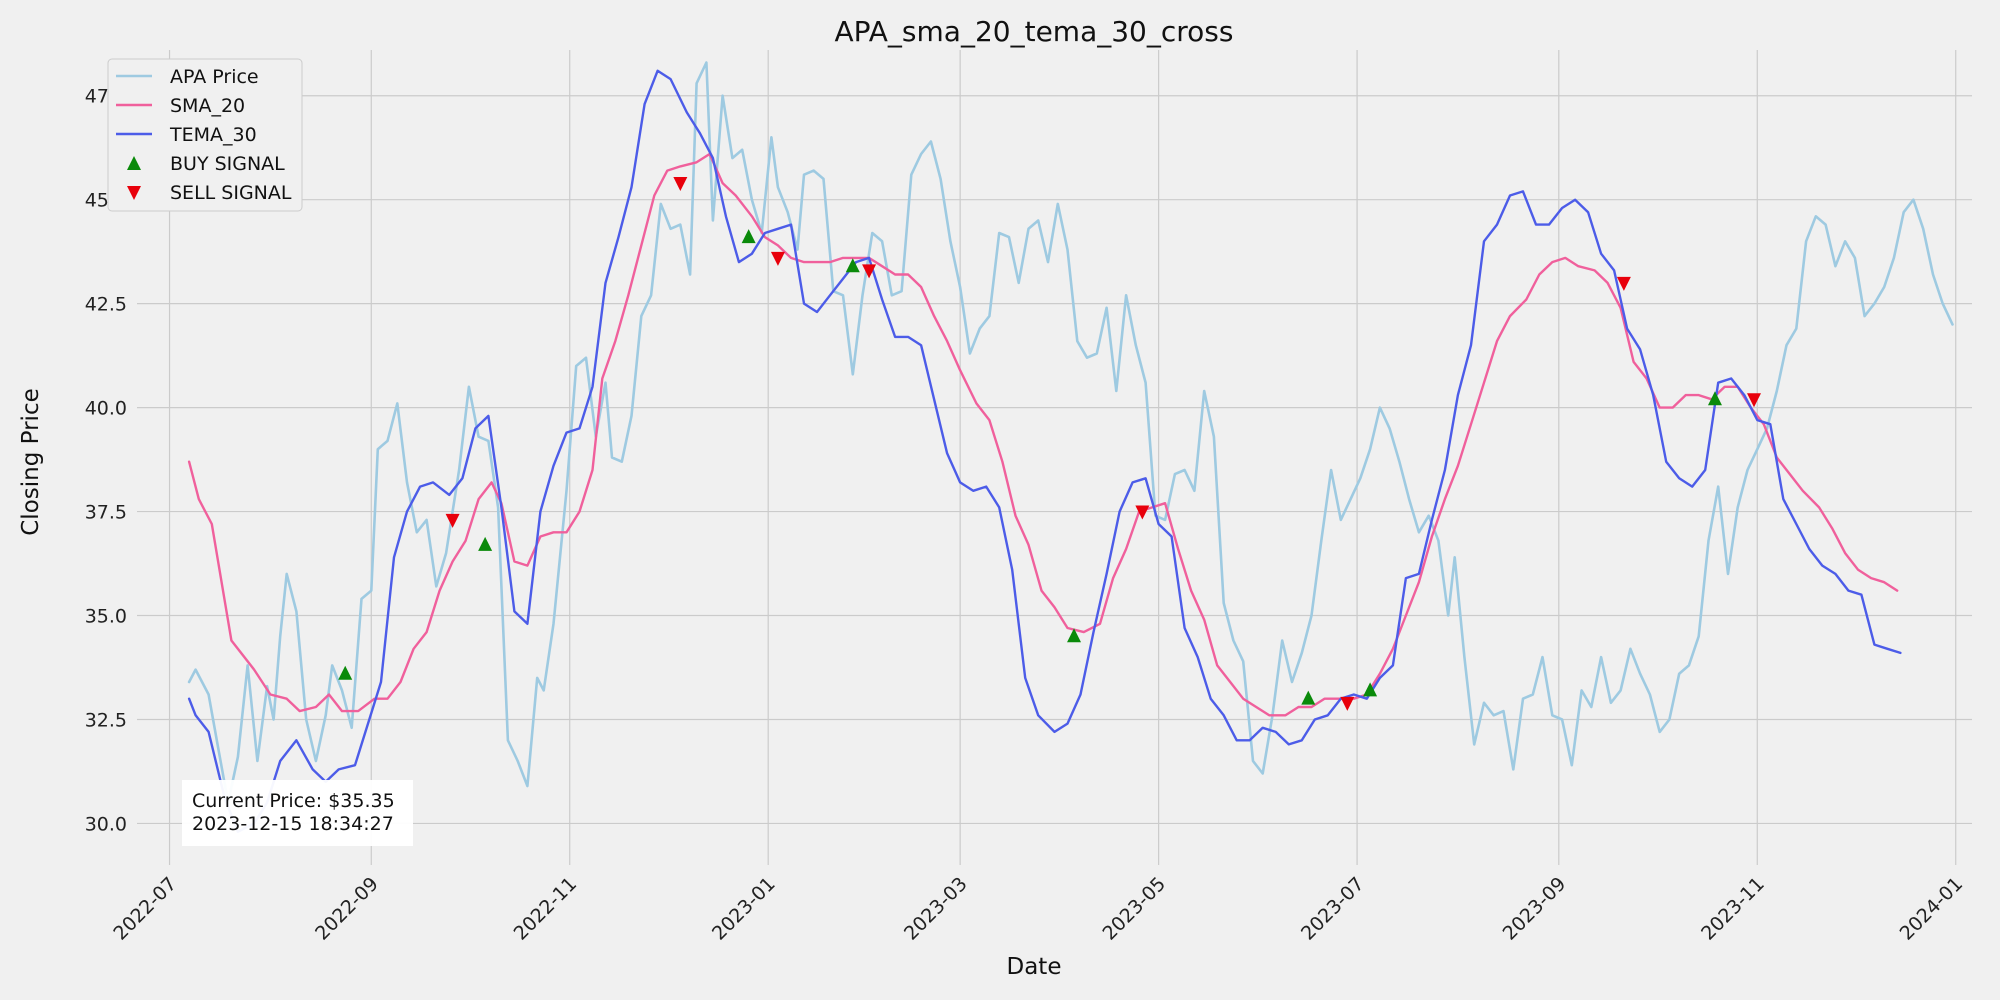 The width and height of the screenshot is (2000, 1000). What do you see at coordinates (207, 106) in the screenshot?
I see `legend-label-sma-20: SMA_20` at bounding box center [207, 106].